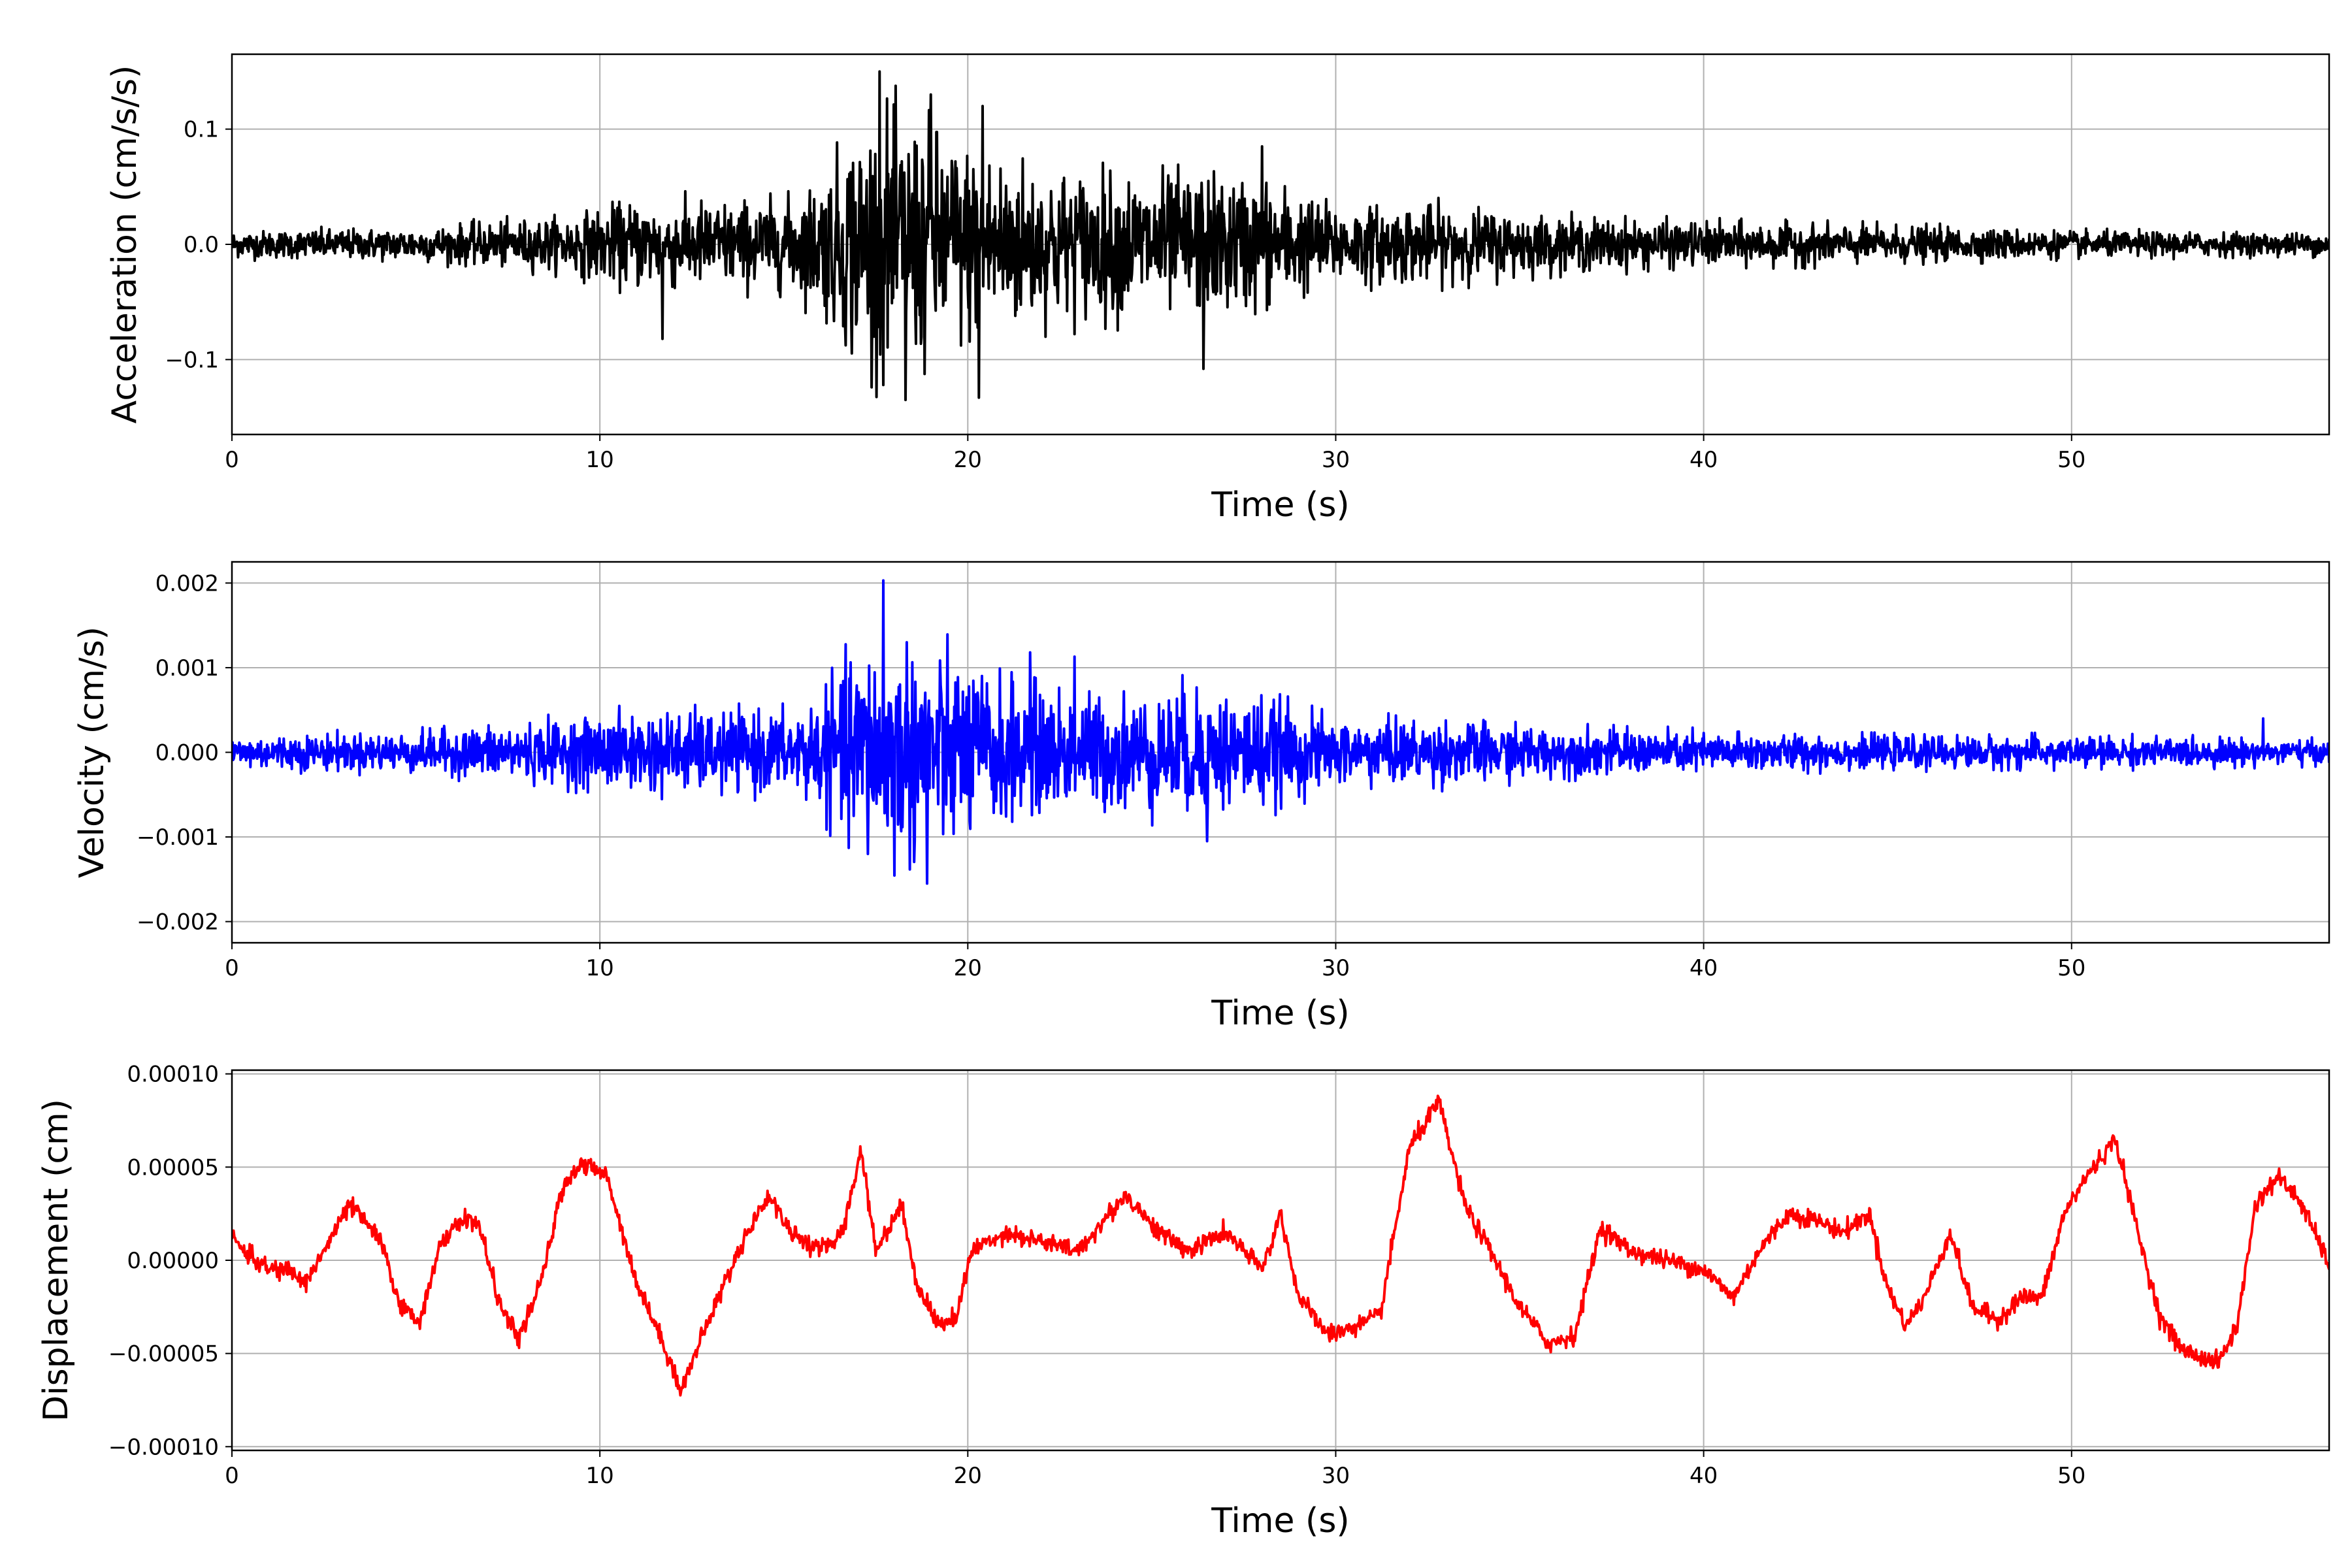 The height and width of the screenshot is (1568, 2352). Describe the element at coordinates (1280, 505) in the screenshot. I see `x-axis-label-acceleration: Time (s)` at that location.